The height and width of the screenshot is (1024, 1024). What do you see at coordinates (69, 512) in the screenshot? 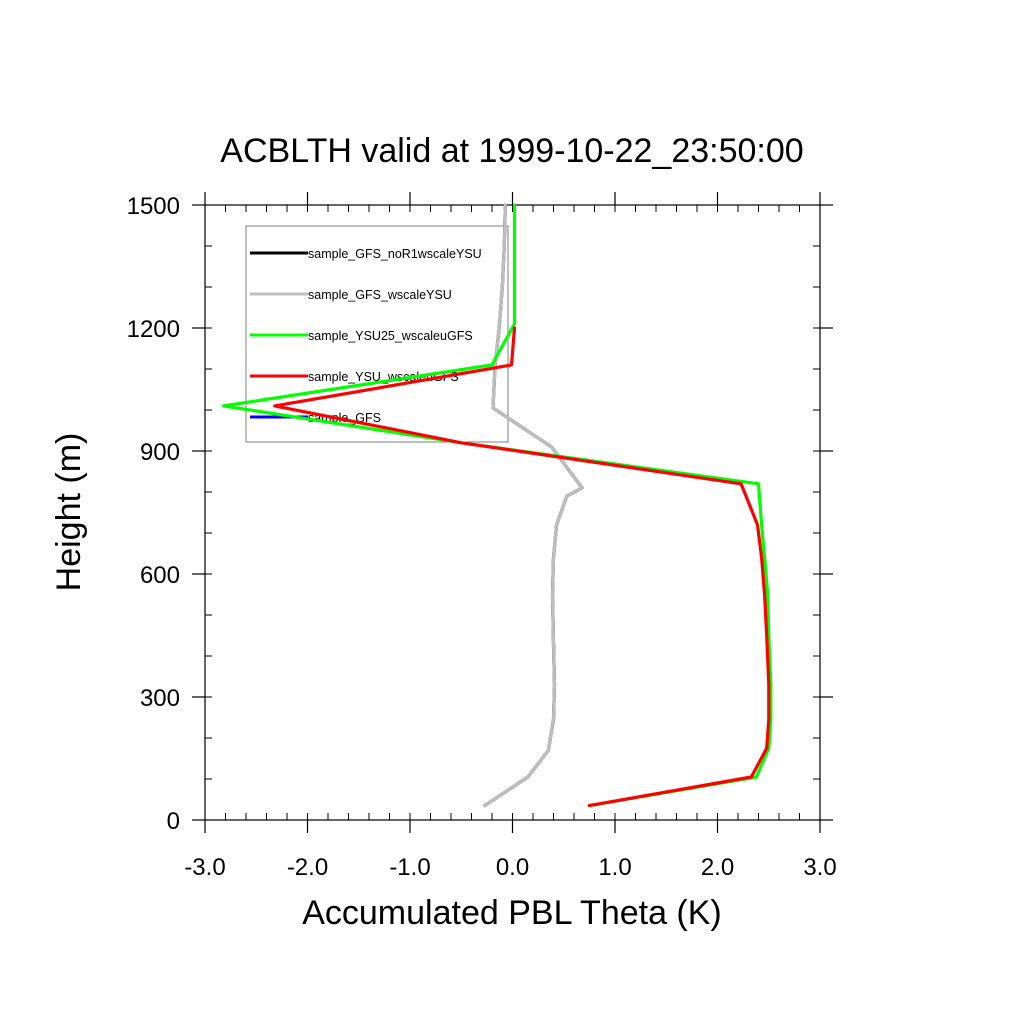
I see `y-axis-label: Height (m)` at bounding box center [69, 512].